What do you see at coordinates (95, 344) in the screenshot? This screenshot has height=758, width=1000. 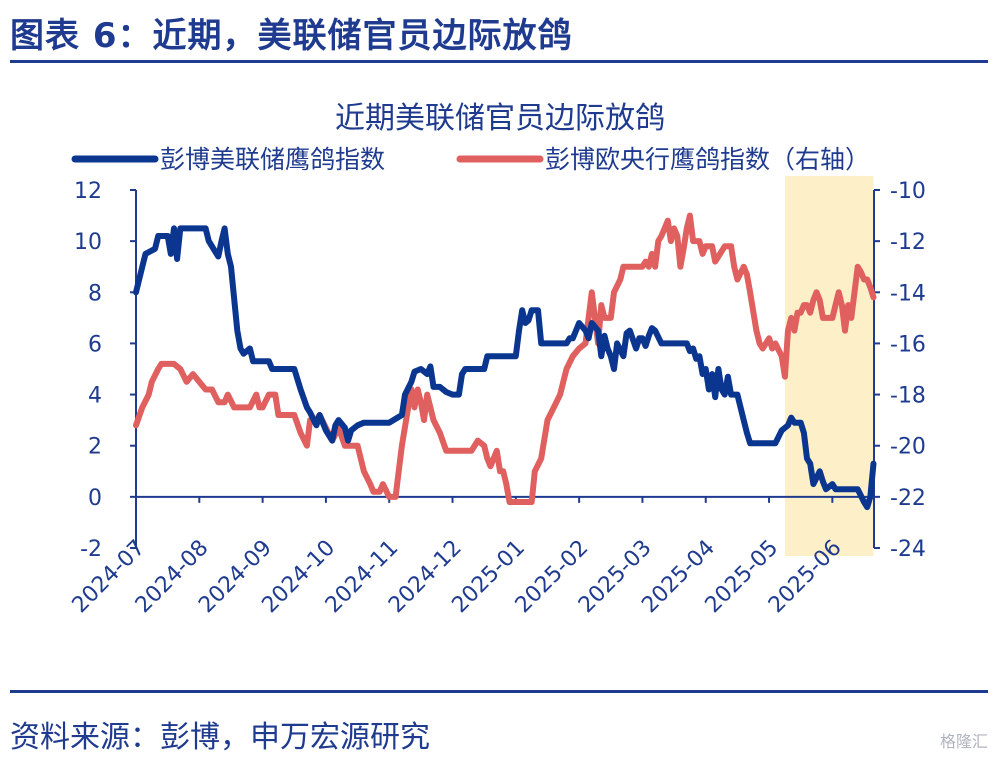 I see `y-left-tick-label: 6` at bounding box center [95, 344].